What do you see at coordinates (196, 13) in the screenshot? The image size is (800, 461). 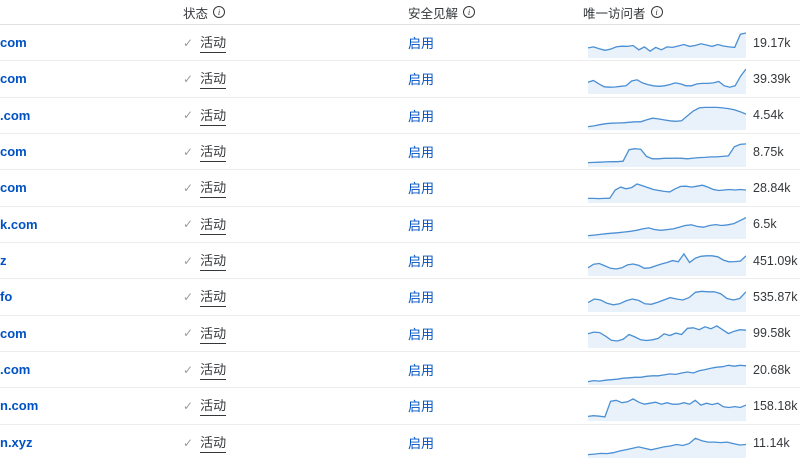 I see `status-header-label: 状态` at bounding box center [196, 13].